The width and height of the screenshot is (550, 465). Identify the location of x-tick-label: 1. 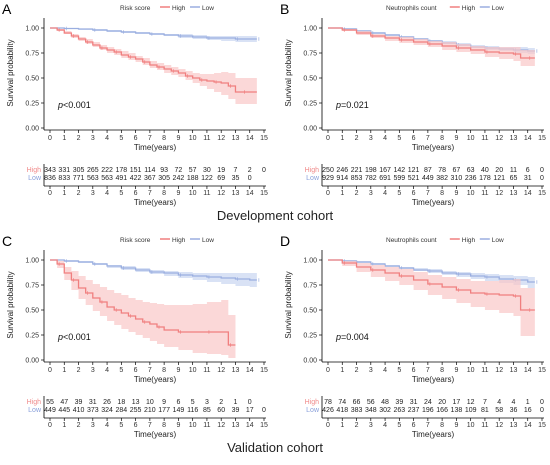
(342, 370).